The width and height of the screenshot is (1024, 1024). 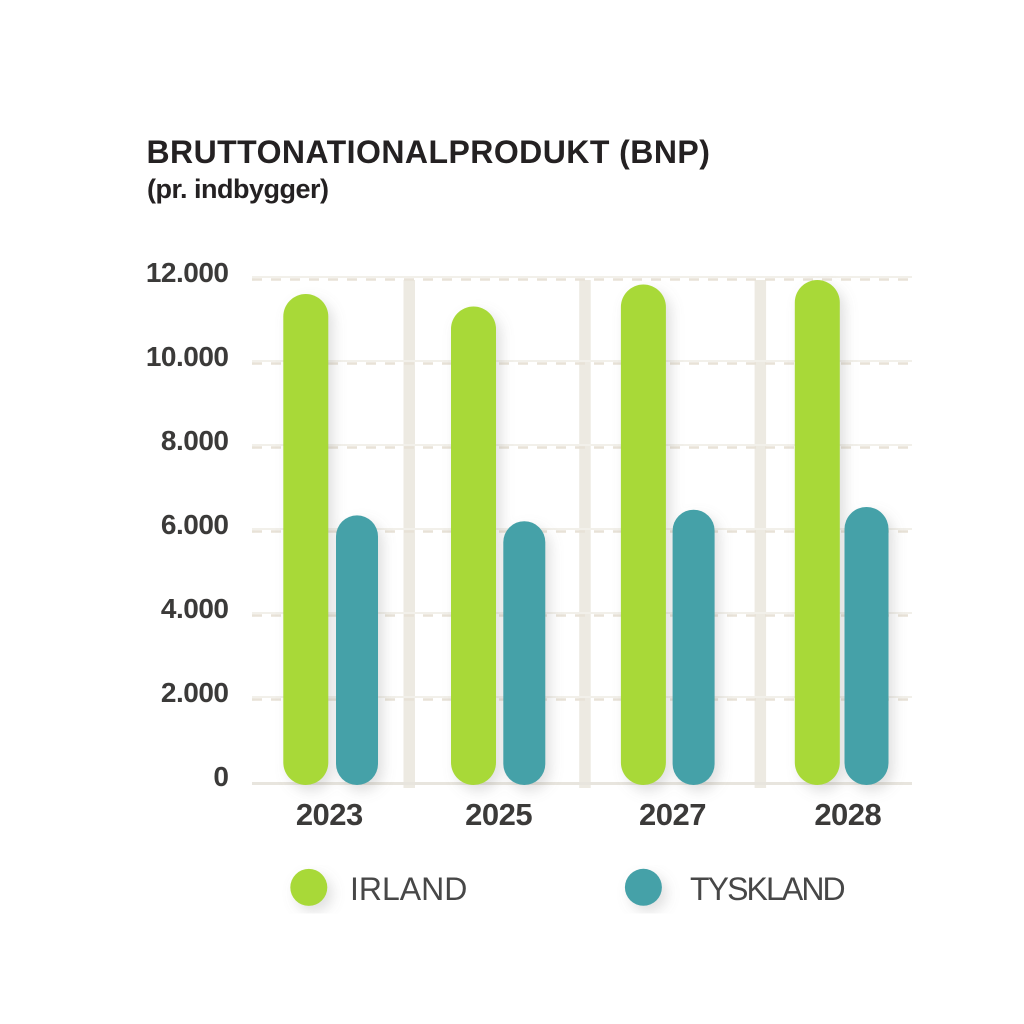 What do you see at coordinates (187, 272) in the screenshot?
I see `svg-text: 12.000` at bounding box center [187, 272].